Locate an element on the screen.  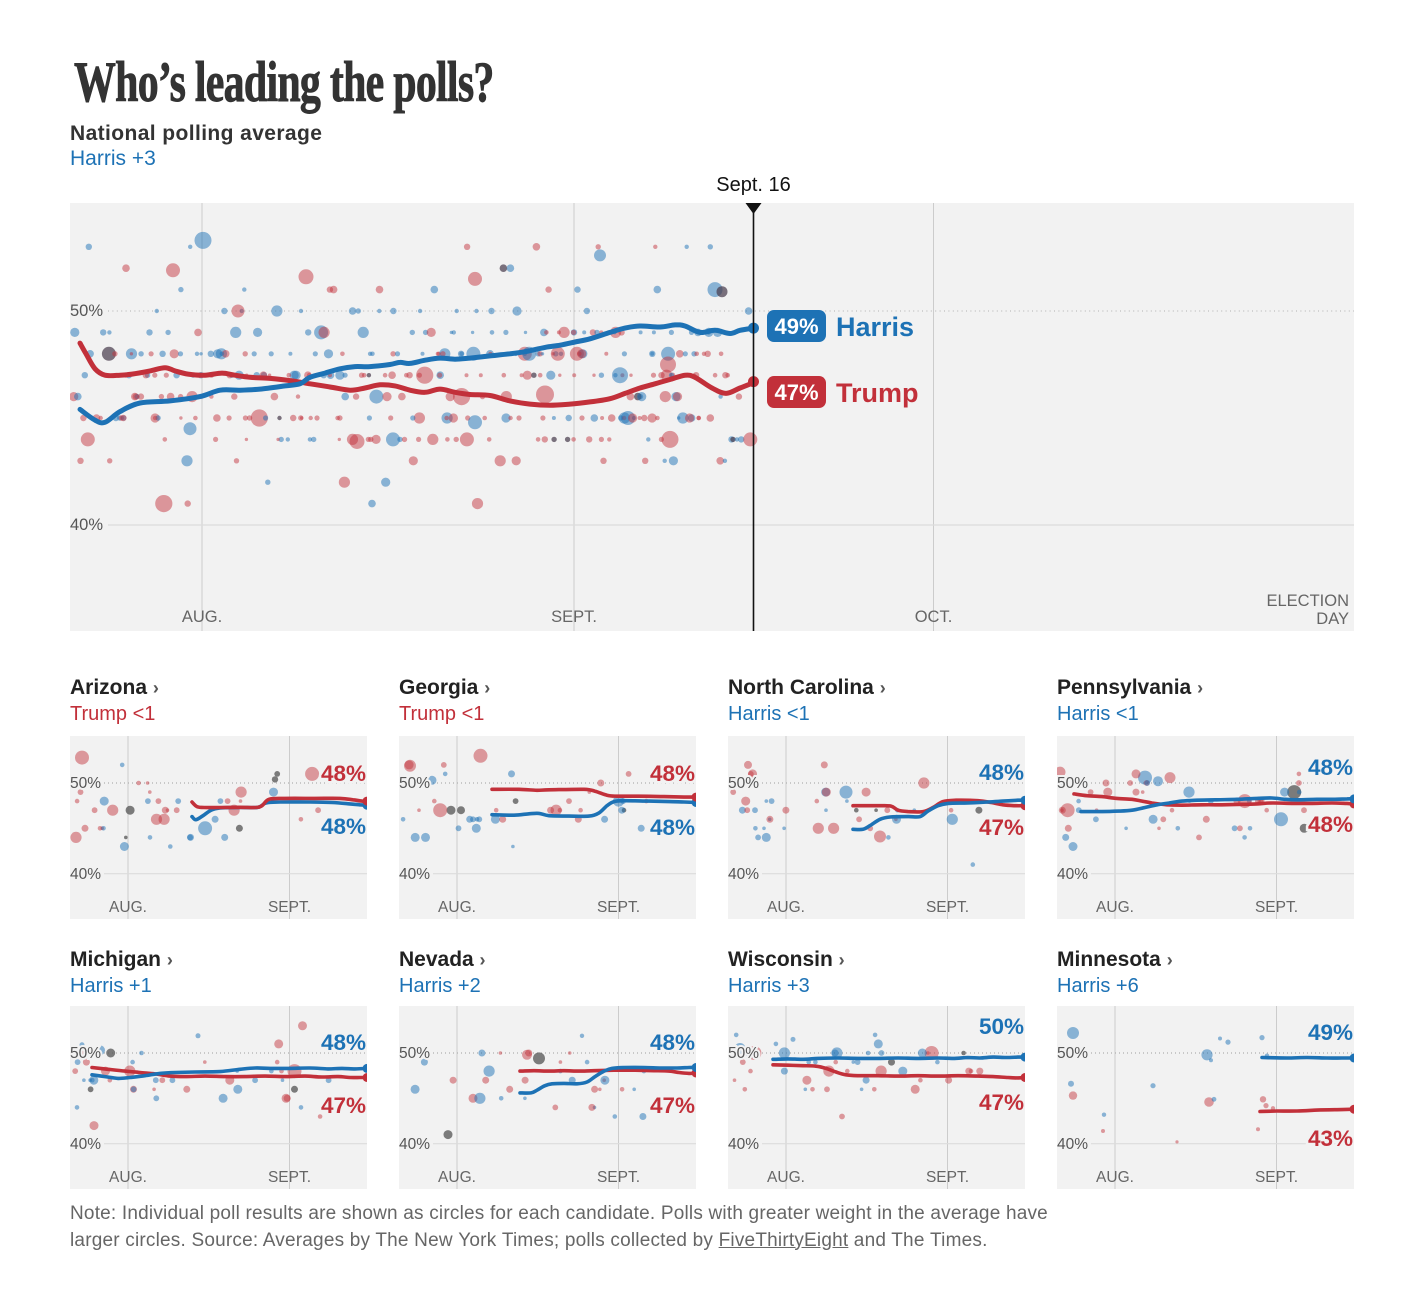
svg-text: DAY is located at coordinates (1332, 619).